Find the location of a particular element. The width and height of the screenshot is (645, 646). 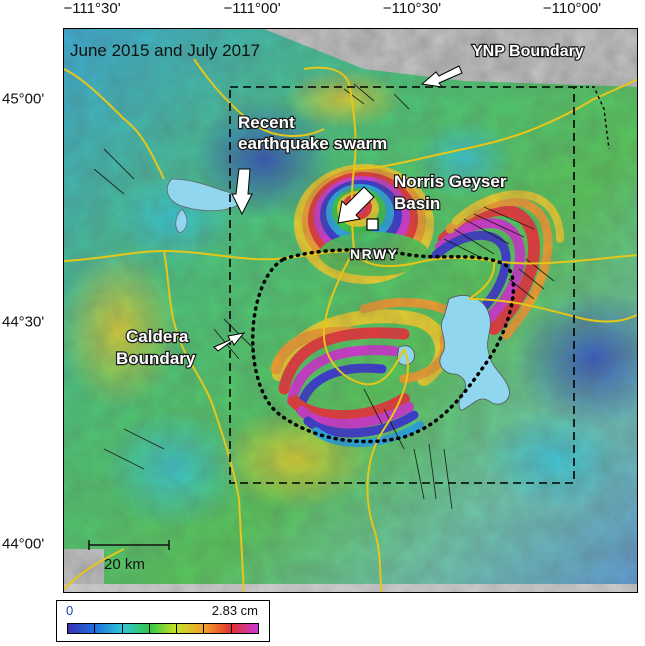

scale-bar-label: 20 km is located at coordinates (124, 564).